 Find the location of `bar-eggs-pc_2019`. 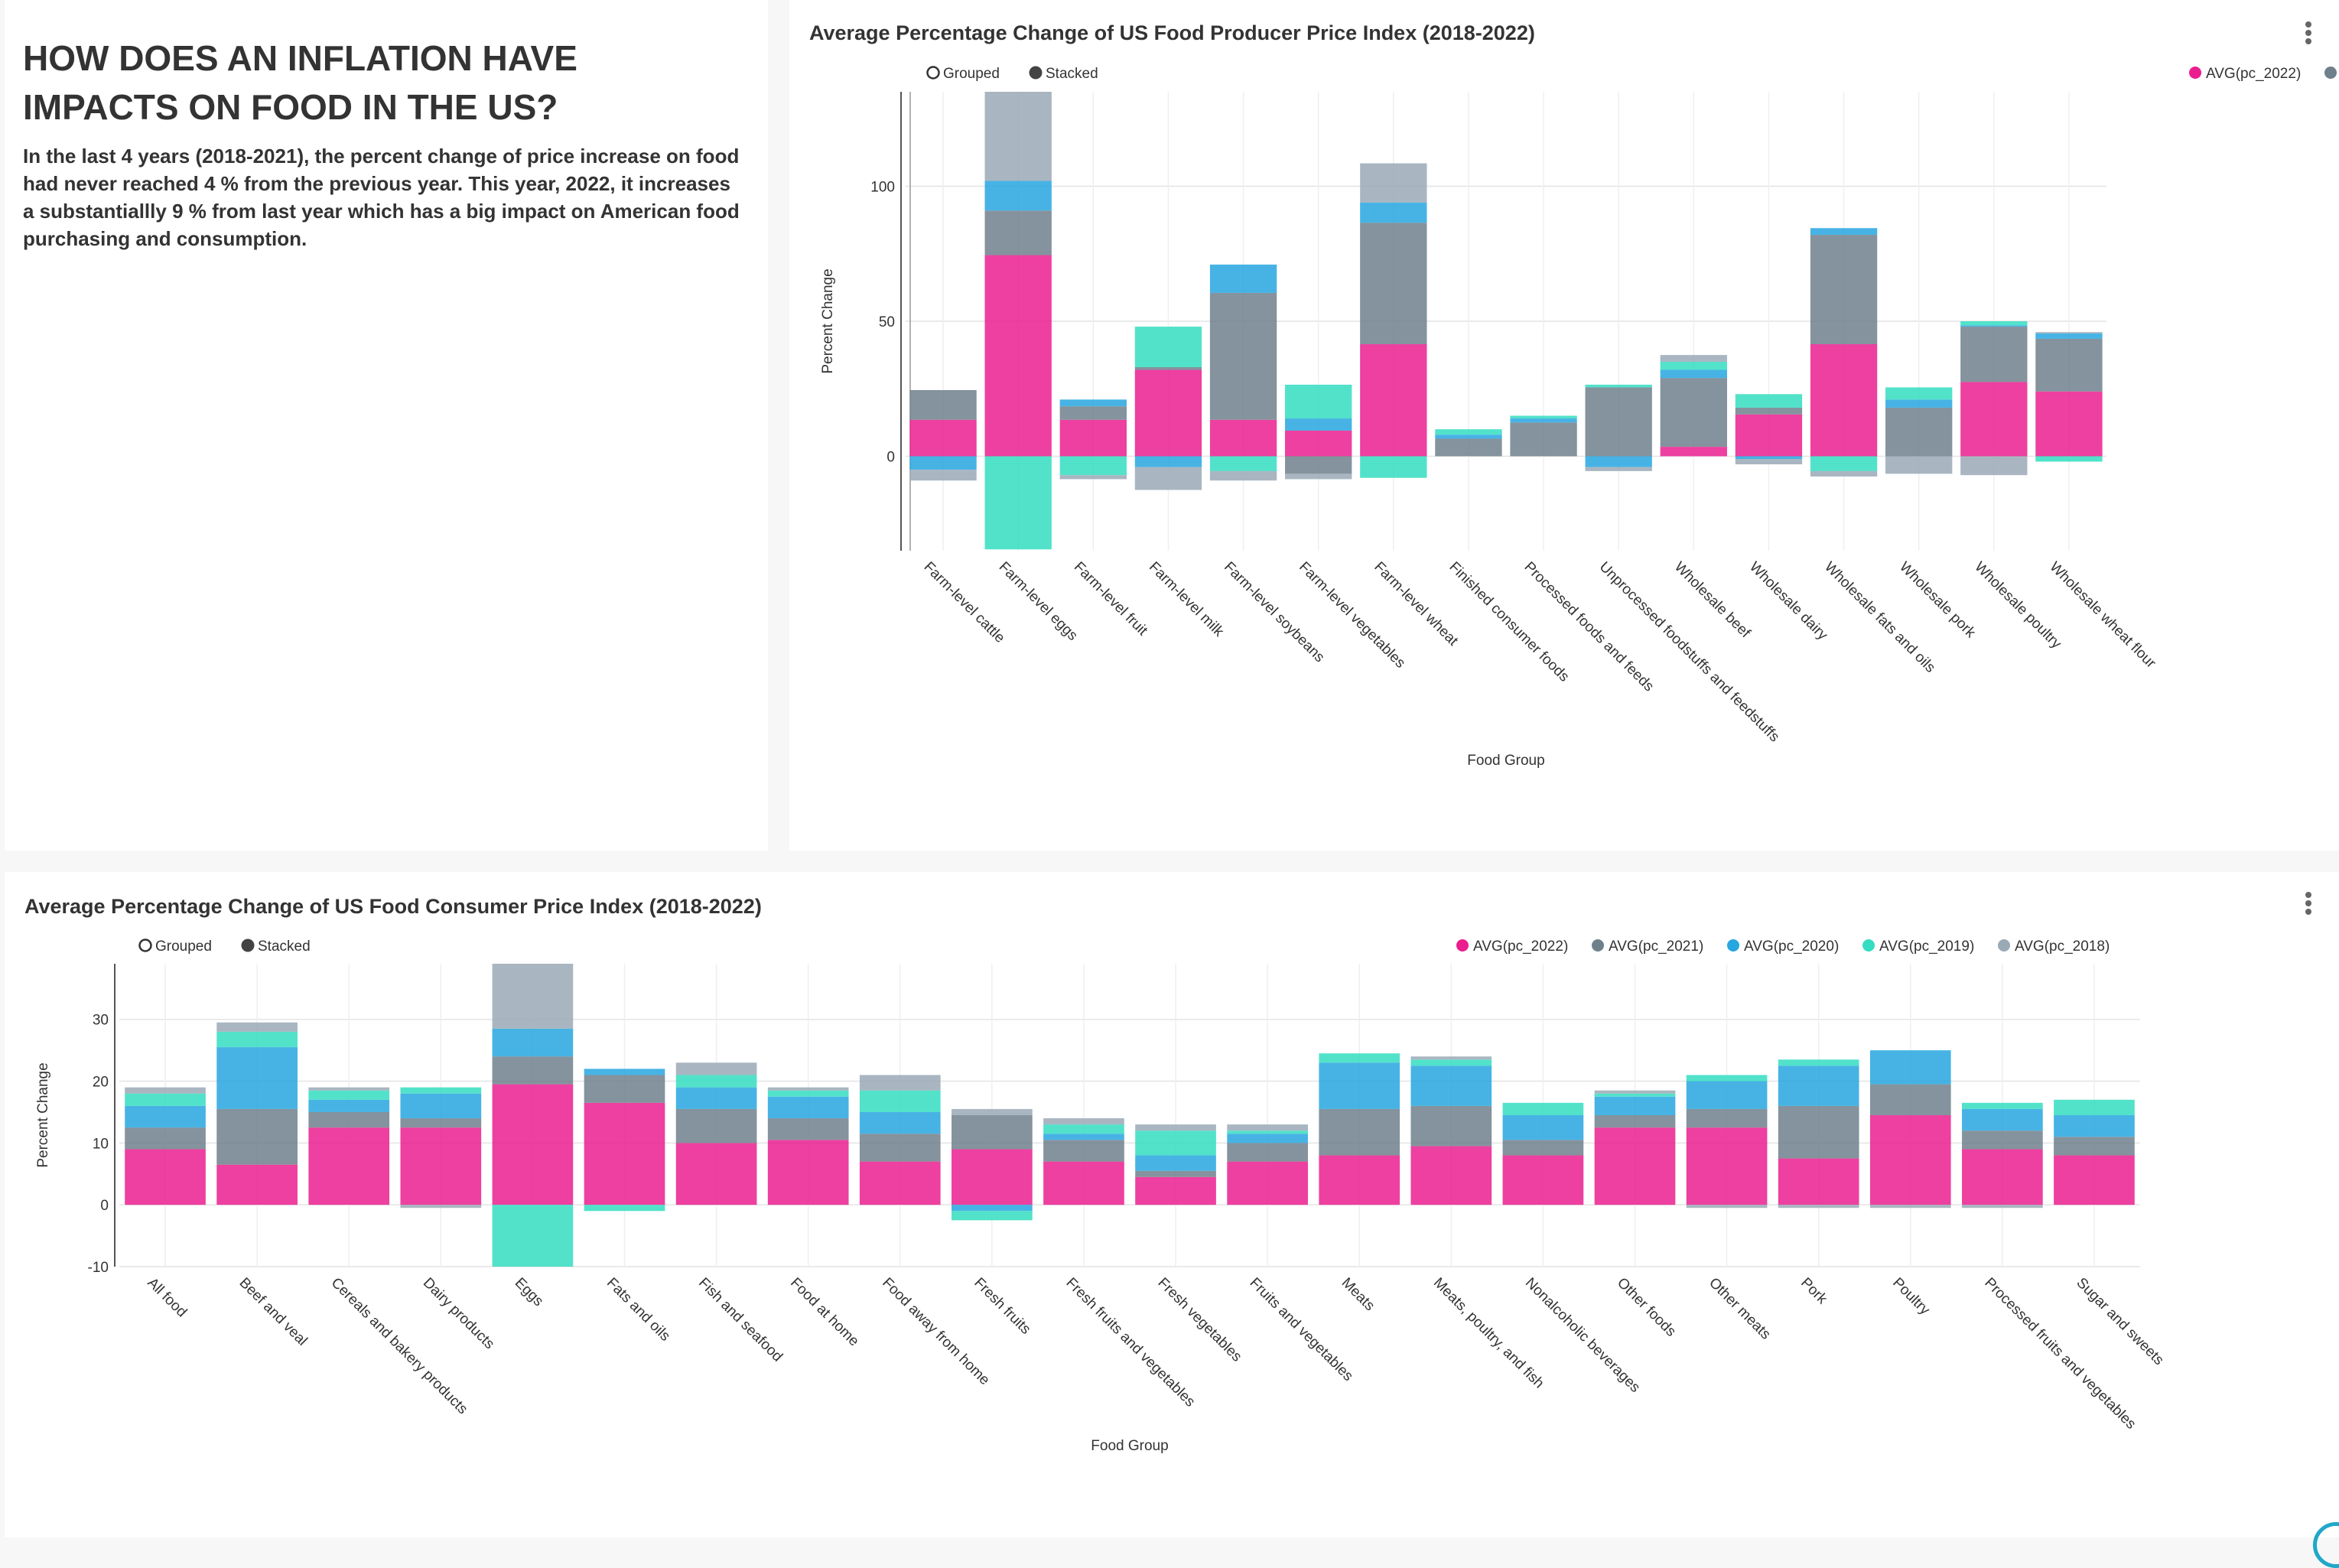

bar-eggs-pc_2019 is located at coordinates (533, 1237).